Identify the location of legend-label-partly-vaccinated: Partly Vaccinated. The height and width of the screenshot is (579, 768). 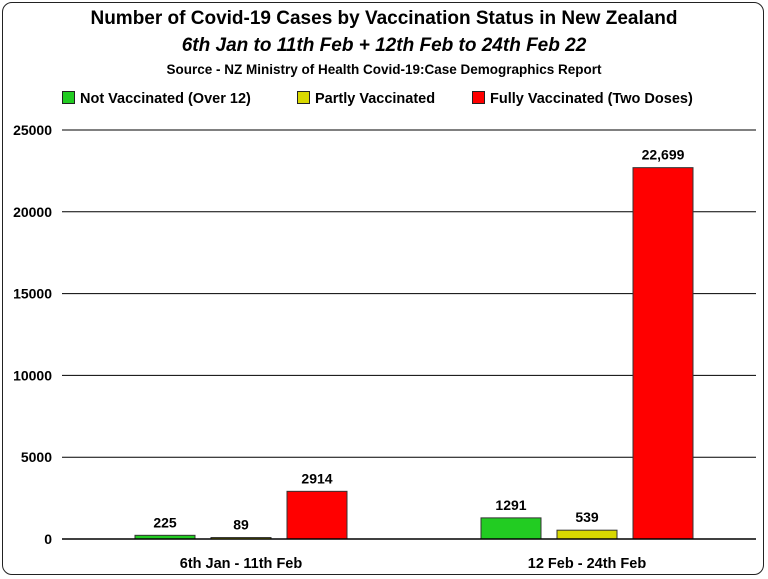
(375, 99).